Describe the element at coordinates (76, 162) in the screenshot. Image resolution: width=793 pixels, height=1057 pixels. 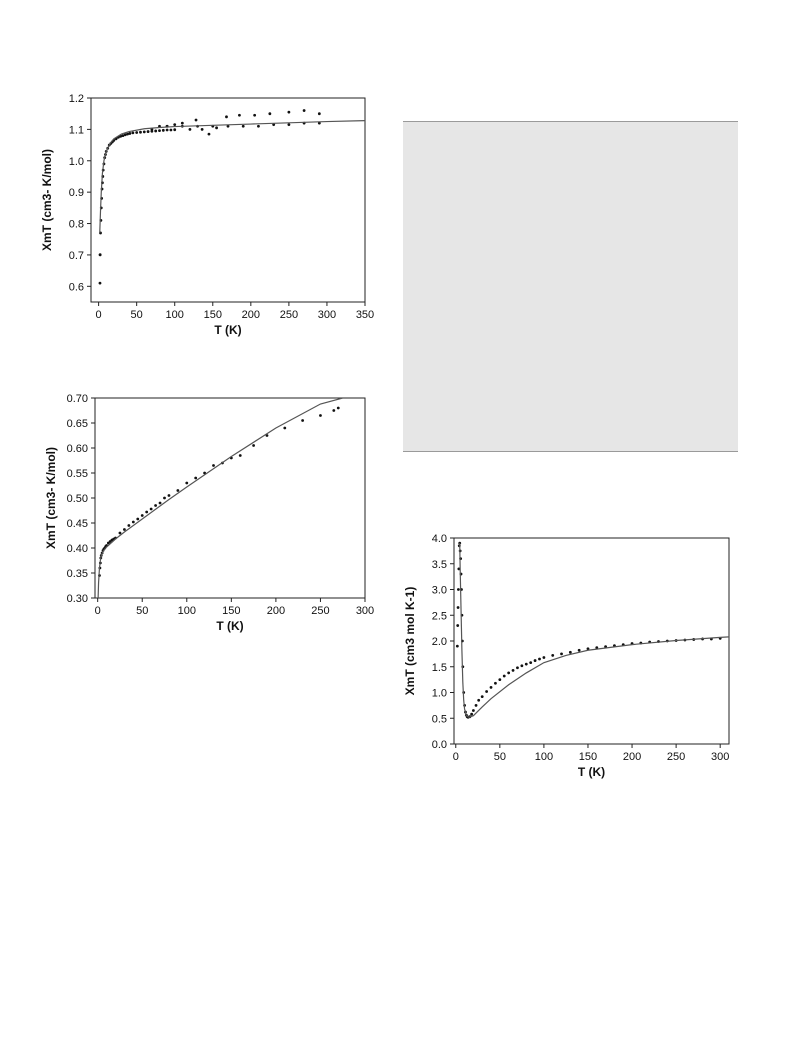
I see `y-tick-label: 1.0` at that location.